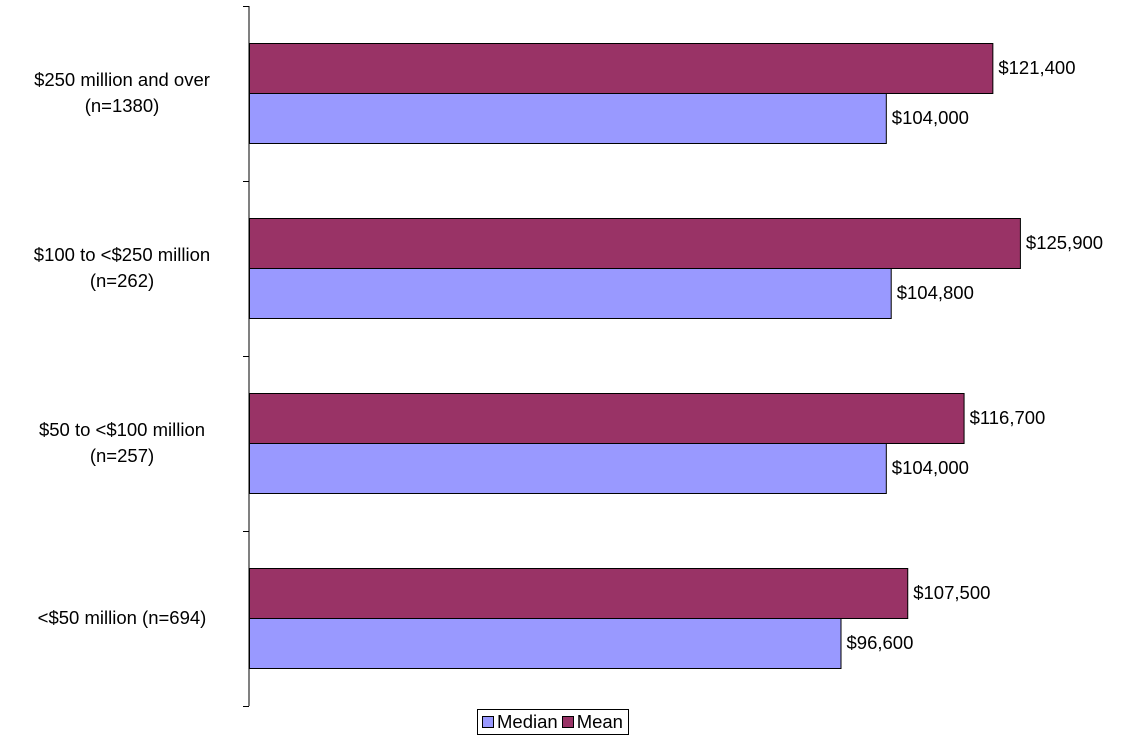 The width and height of the screenshot is (1124, 737). What do you see at coordinates (122, 280) in the screenshot?
I see `category-label-line: (n=262)` at bounding box center [122, 280].